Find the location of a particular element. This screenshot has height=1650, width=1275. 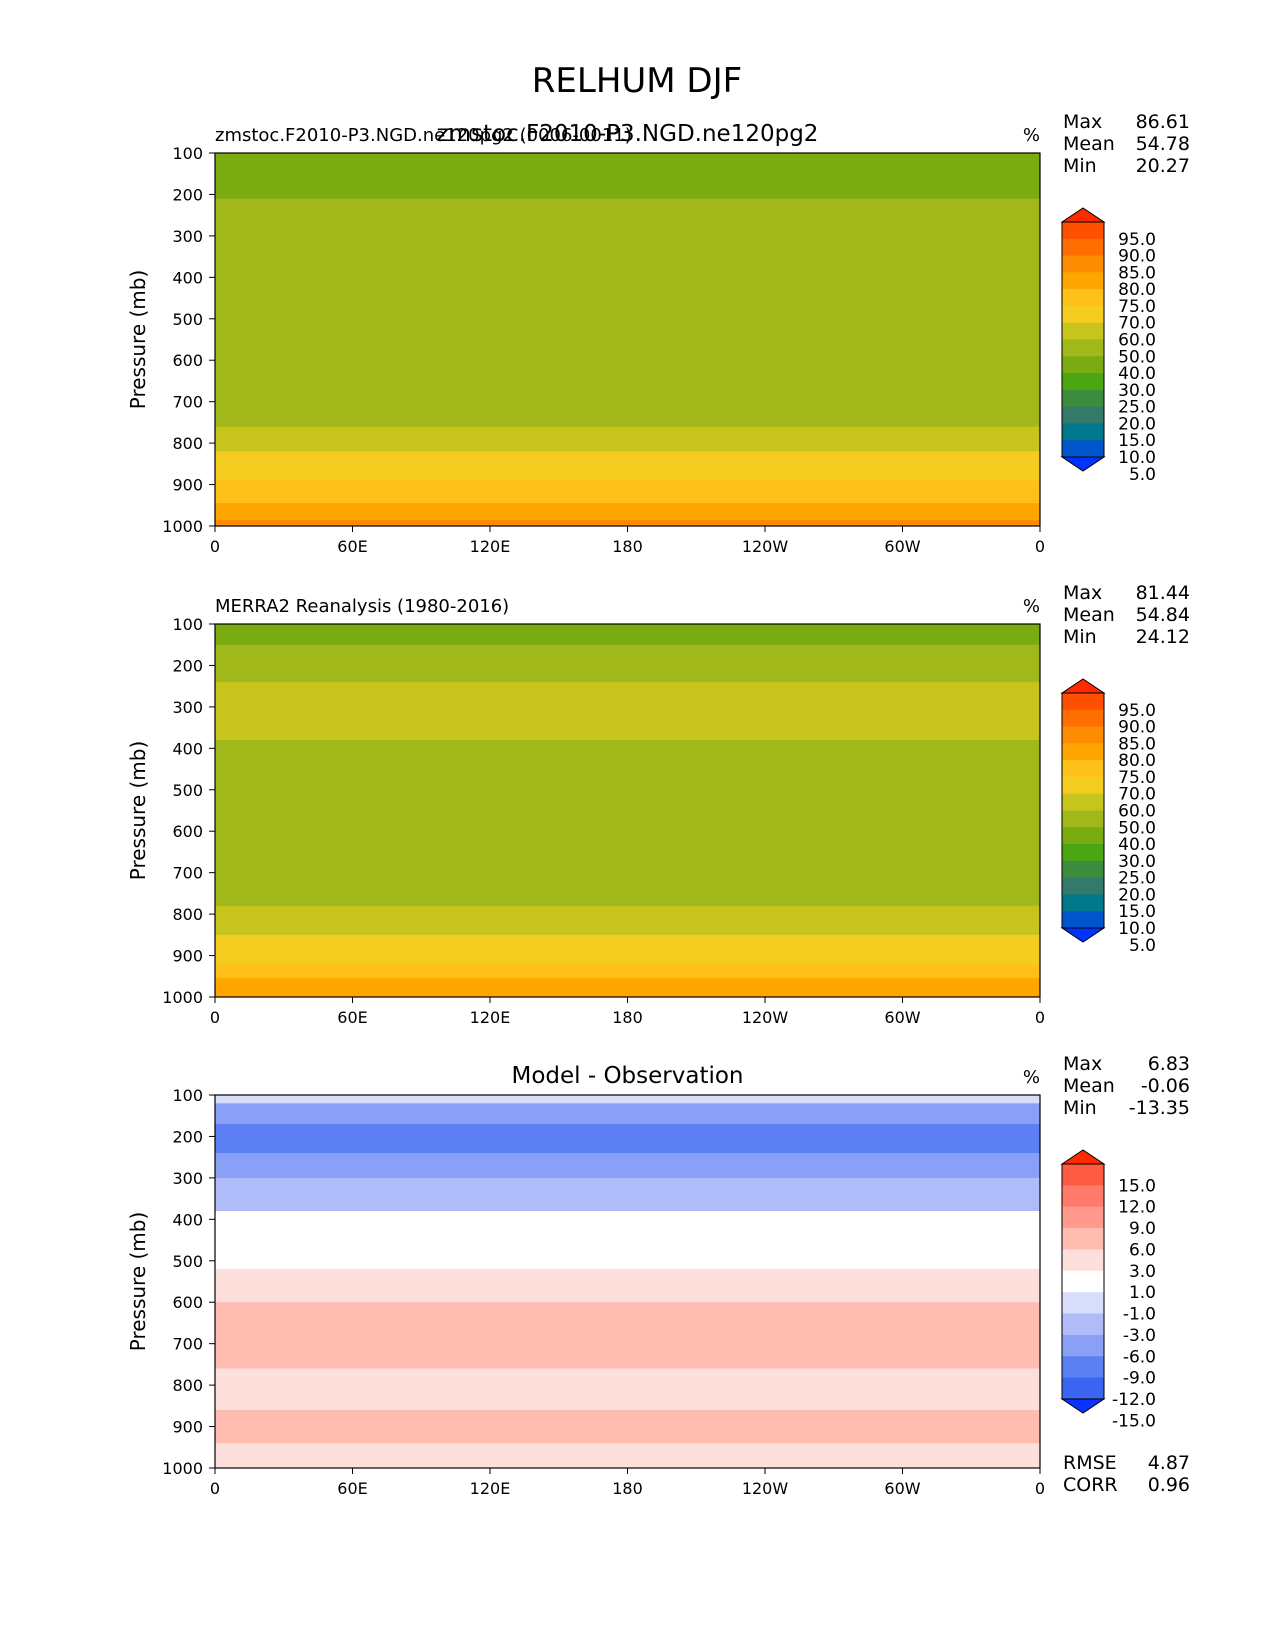

colorbar-label: 1.0 is located at coordinates (1142, 1293).